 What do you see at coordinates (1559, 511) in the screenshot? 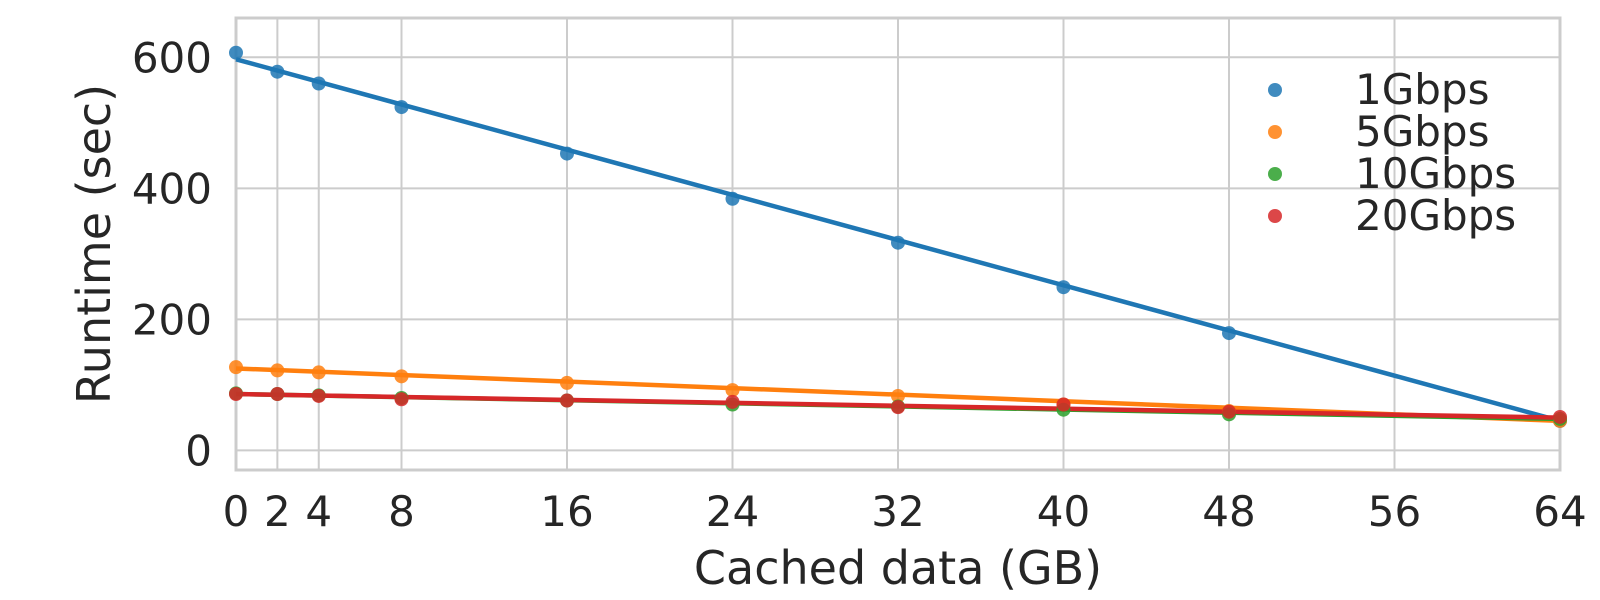
I see `x-tick-label: 64` at bounding box center [1559, 511].